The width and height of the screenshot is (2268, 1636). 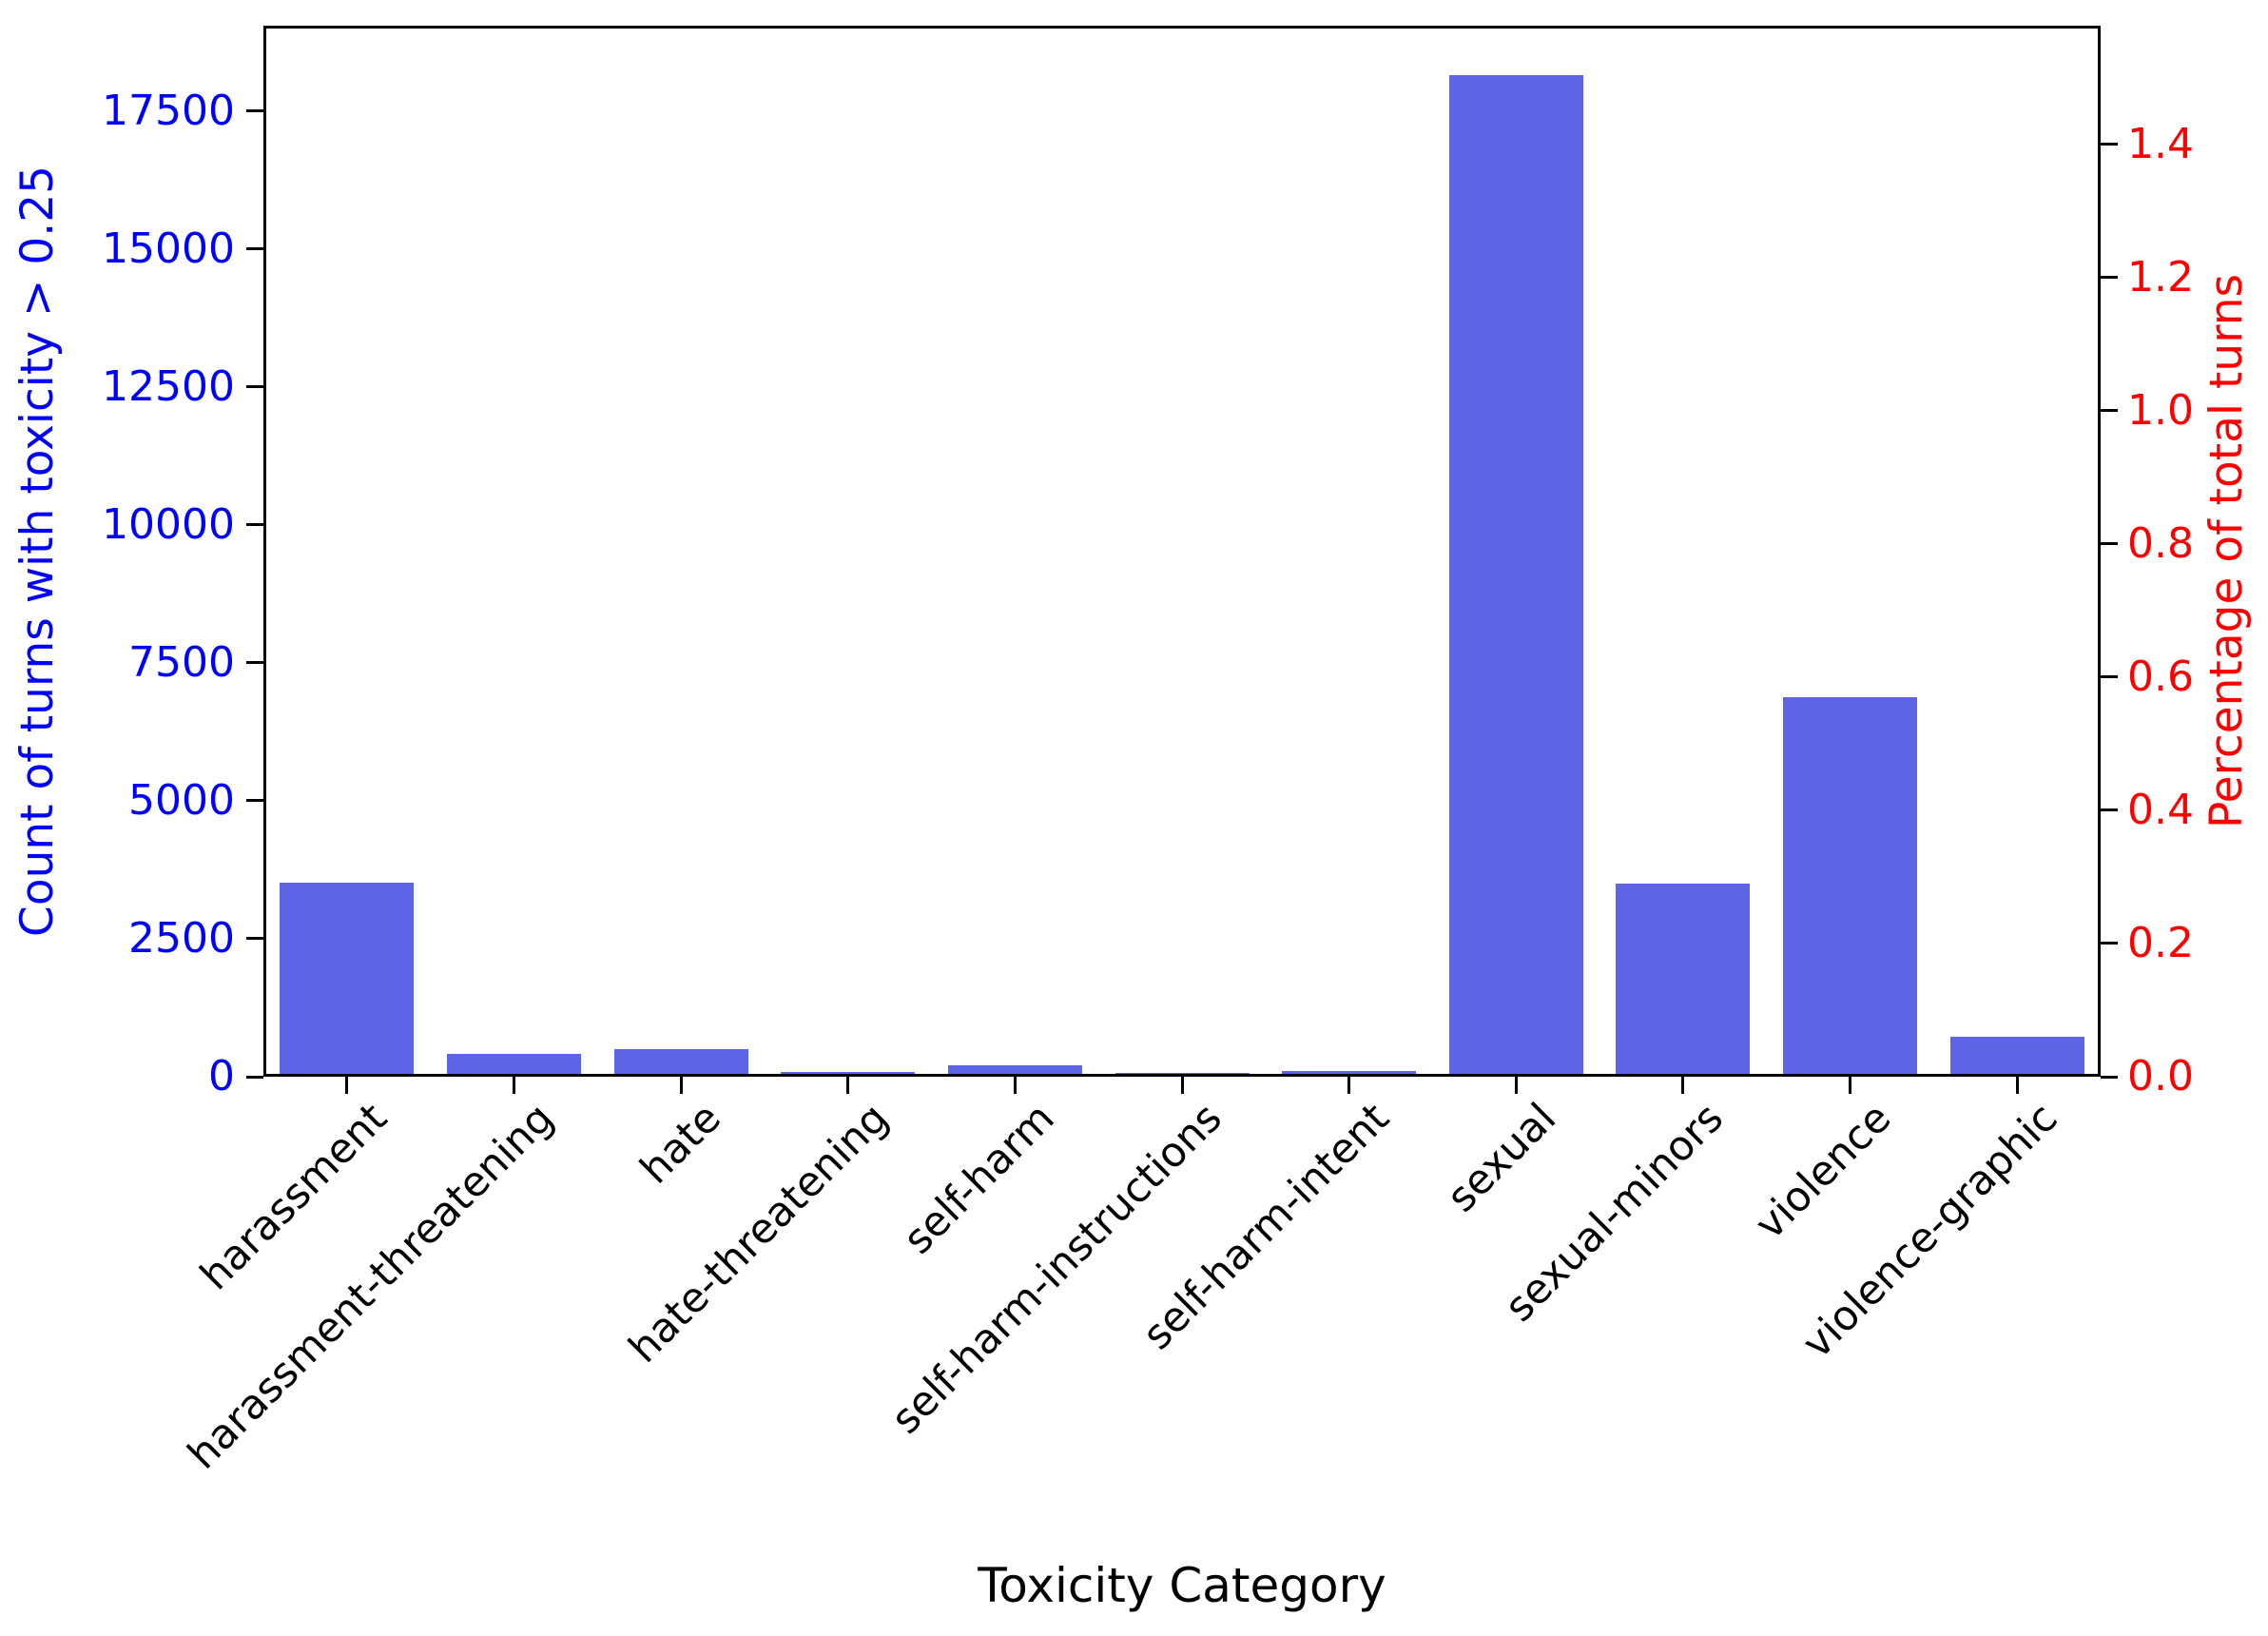 I want to click on left-y-axis-label: Count of turns with toxicity > 0.25, so click(x=37, y=552).